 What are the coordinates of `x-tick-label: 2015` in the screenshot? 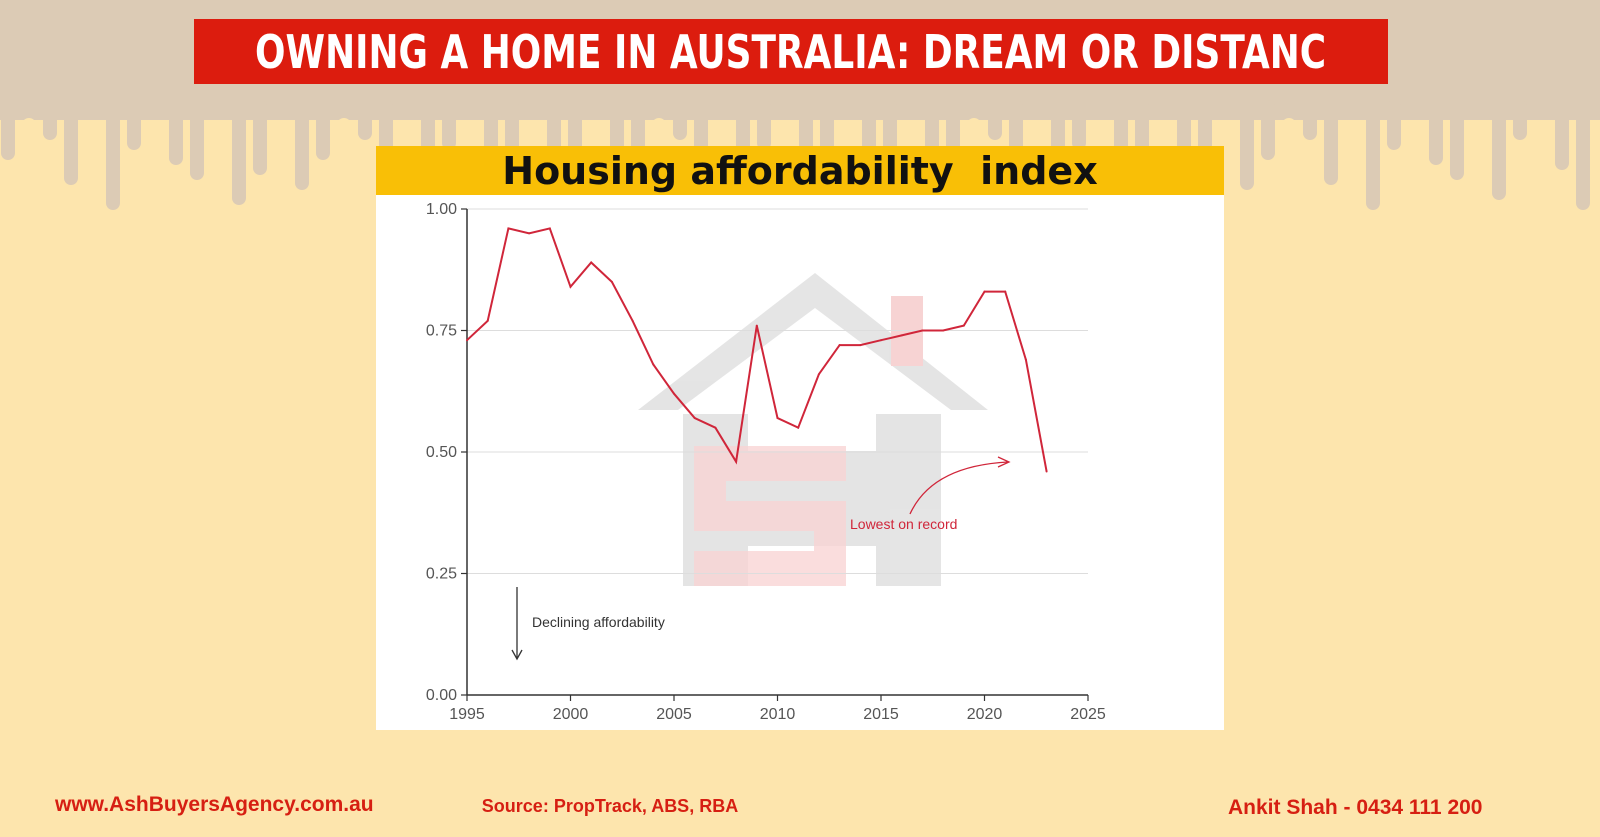 It's located at (881, 714).